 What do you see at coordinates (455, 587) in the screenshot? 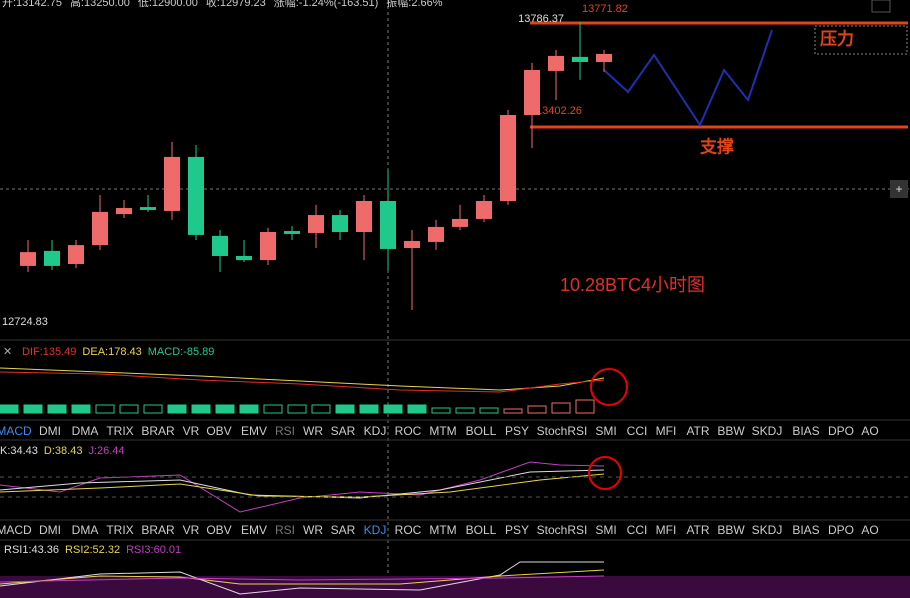
I see `rsi-band` at bounding box center [455, 587].